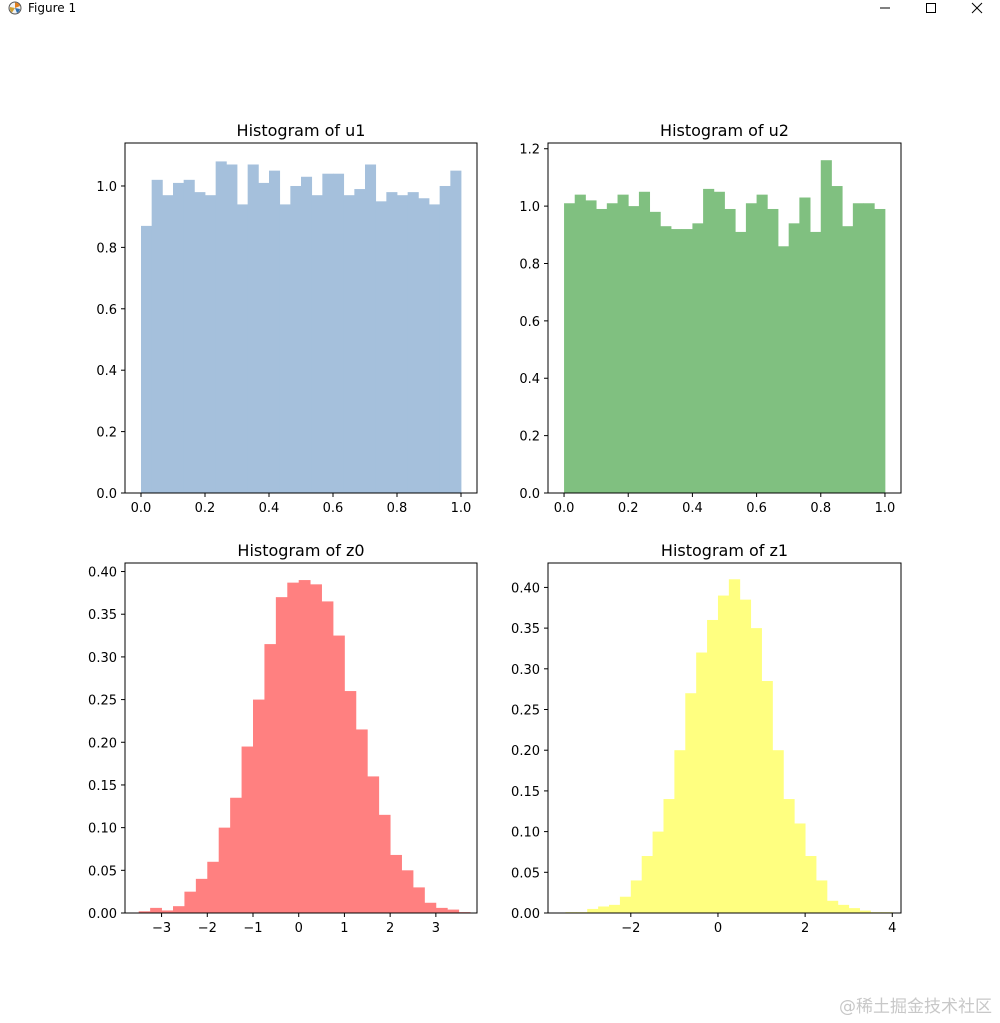 This screenshot has height=1023, width=1000. What do you see at coordinates (628, 508) in the screenshot?
I see `x-tick-label: 0.2` at bounding box center [628, 508].